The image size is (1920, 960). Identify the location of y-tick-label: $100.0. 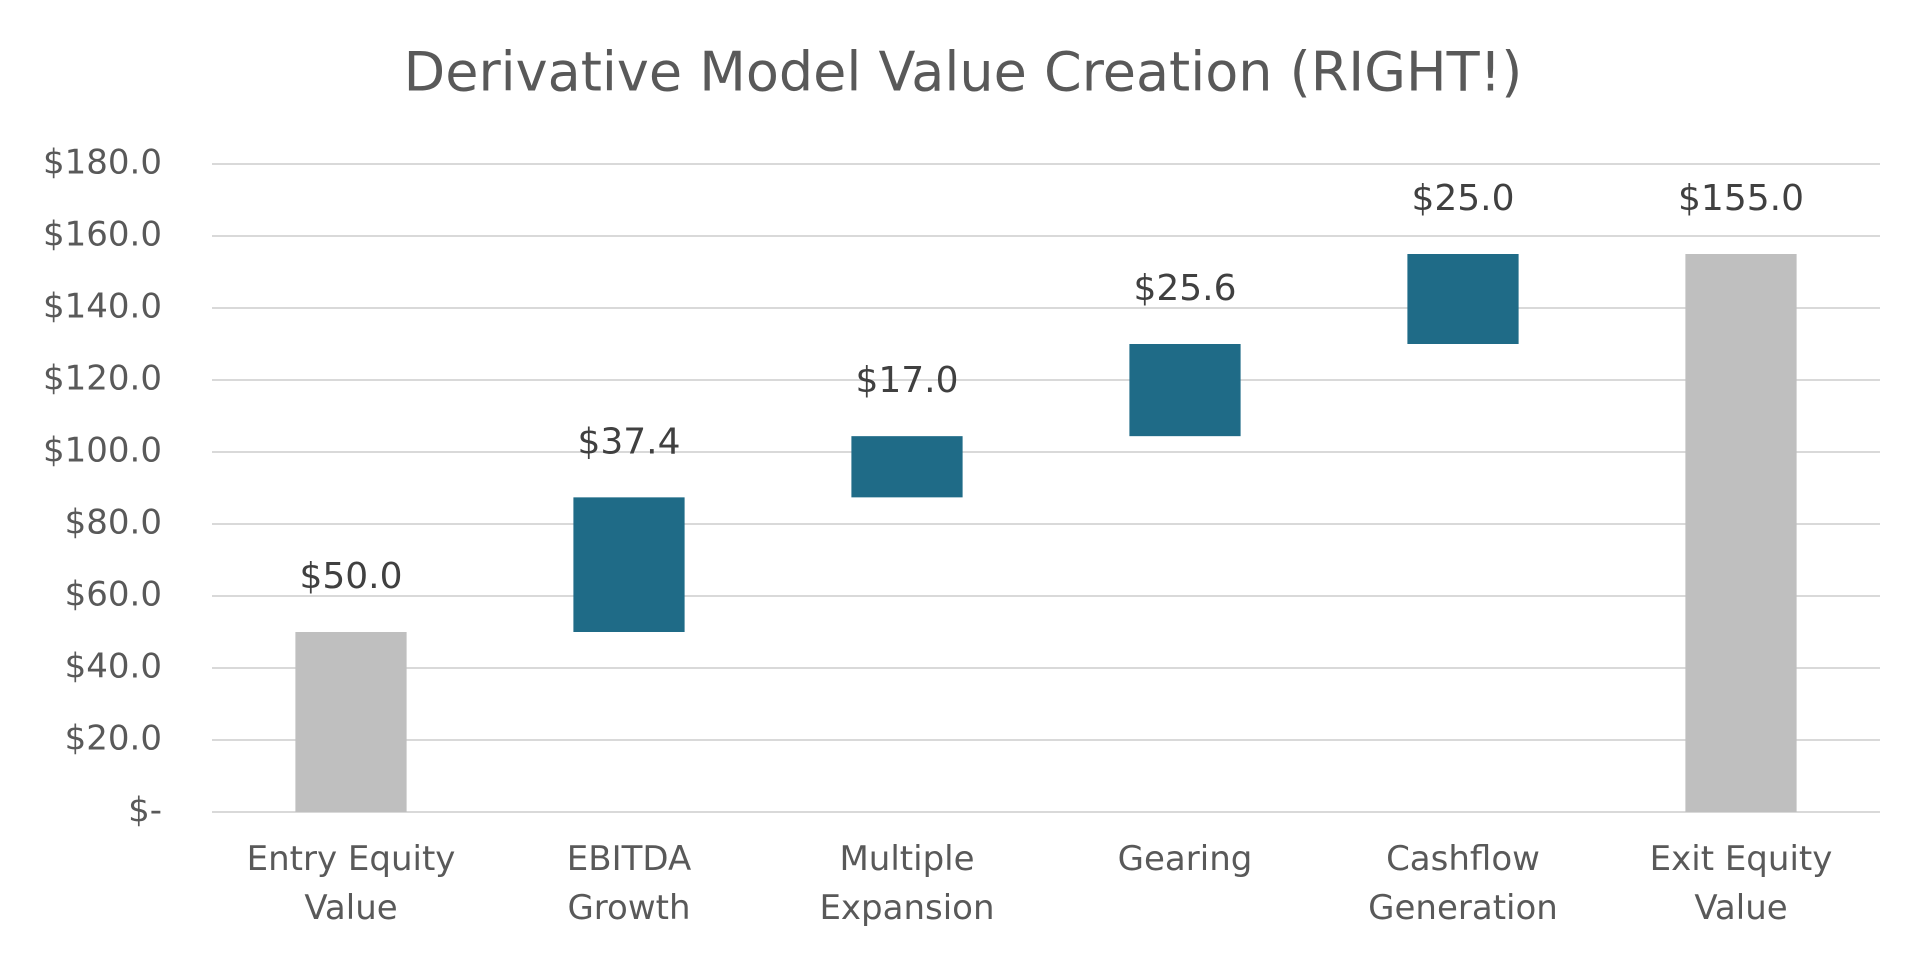
(102, 451).